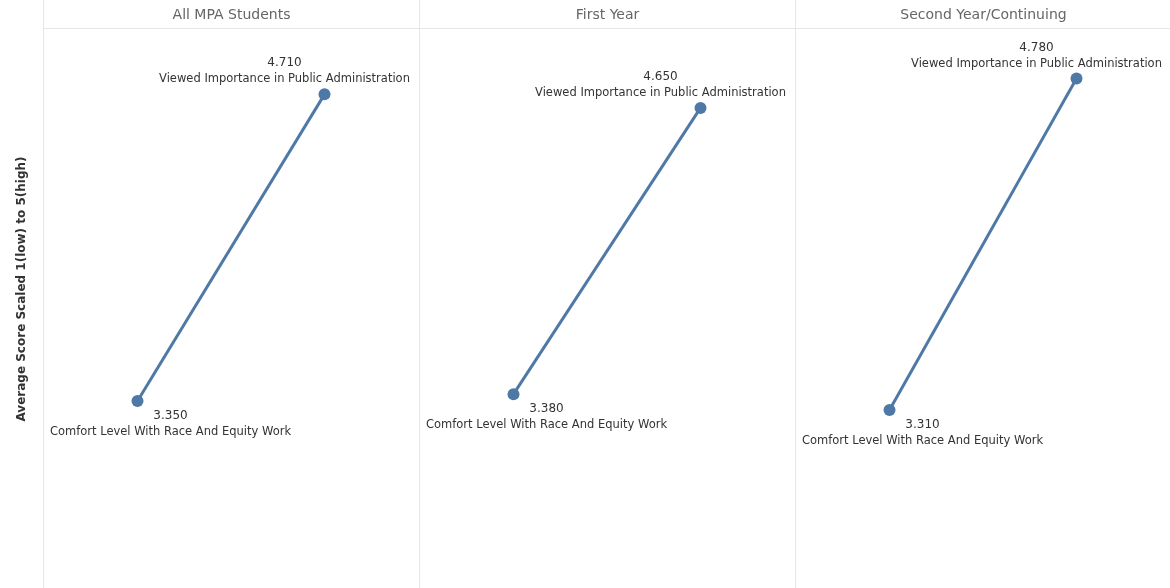  What do you see at coordinates (231, 14) in the screenshot?
I see `chart-title: All MPA Students` at bounding box center [231, 14].